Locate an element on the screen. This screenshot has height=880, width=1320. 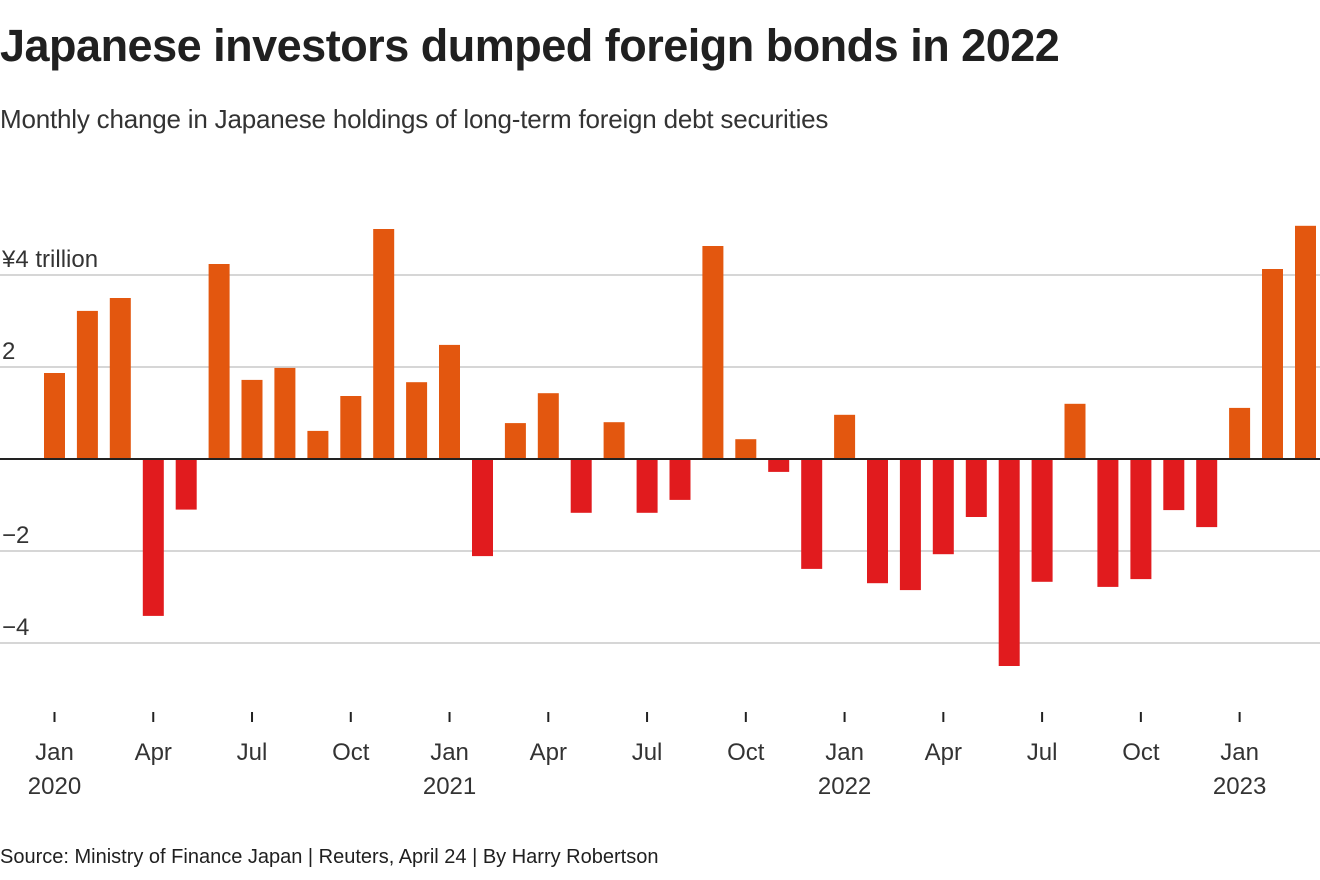
y-tick-label: 2 is located at coordinates (8, 351).